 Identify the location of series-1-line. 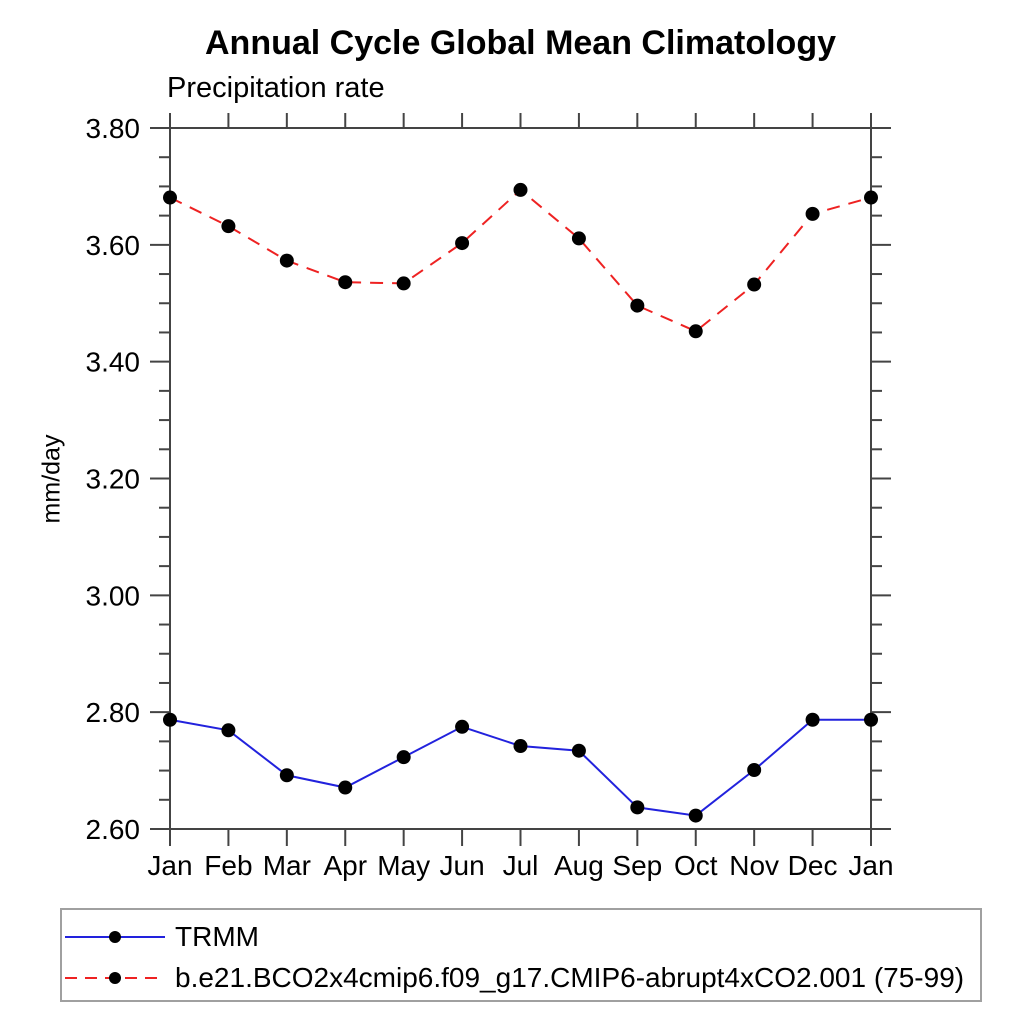
(520, 260).